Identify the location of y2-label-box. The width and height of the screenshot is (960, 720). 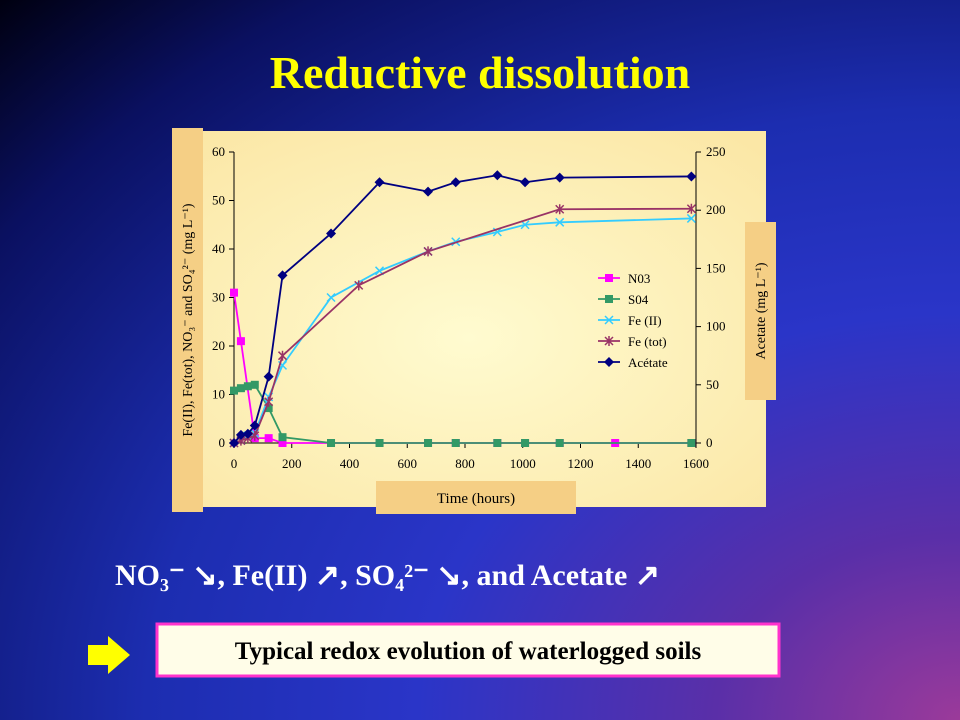
(760, 311).